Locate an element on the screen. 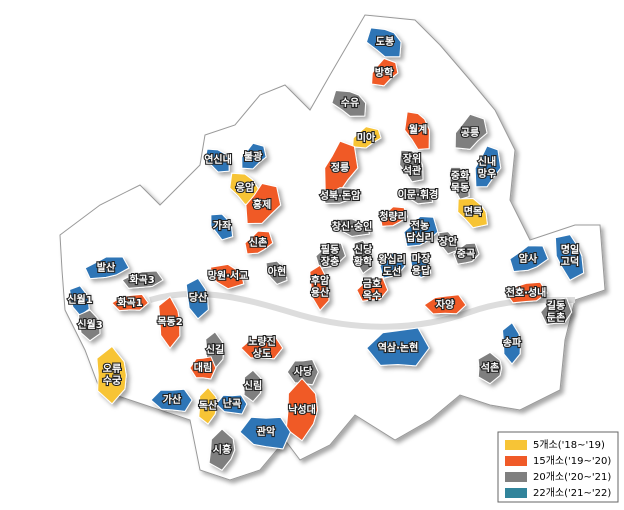 The image size is (624, 510). district-label: 연신내 is located at coordinates (218, 159).